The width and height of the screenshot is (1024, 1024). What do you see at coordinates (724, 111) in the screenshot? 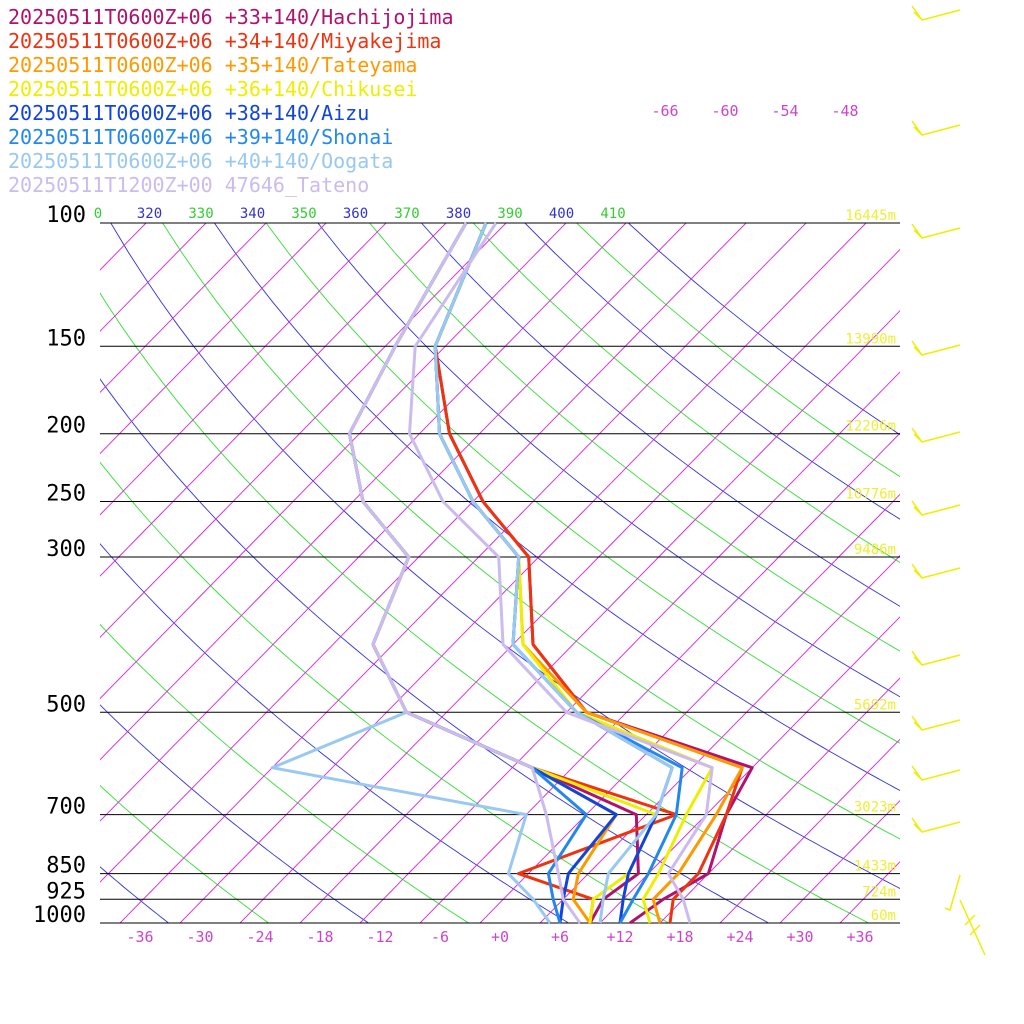
I see `upper-isotherm-label: -60` at bounding box center [724, 111].